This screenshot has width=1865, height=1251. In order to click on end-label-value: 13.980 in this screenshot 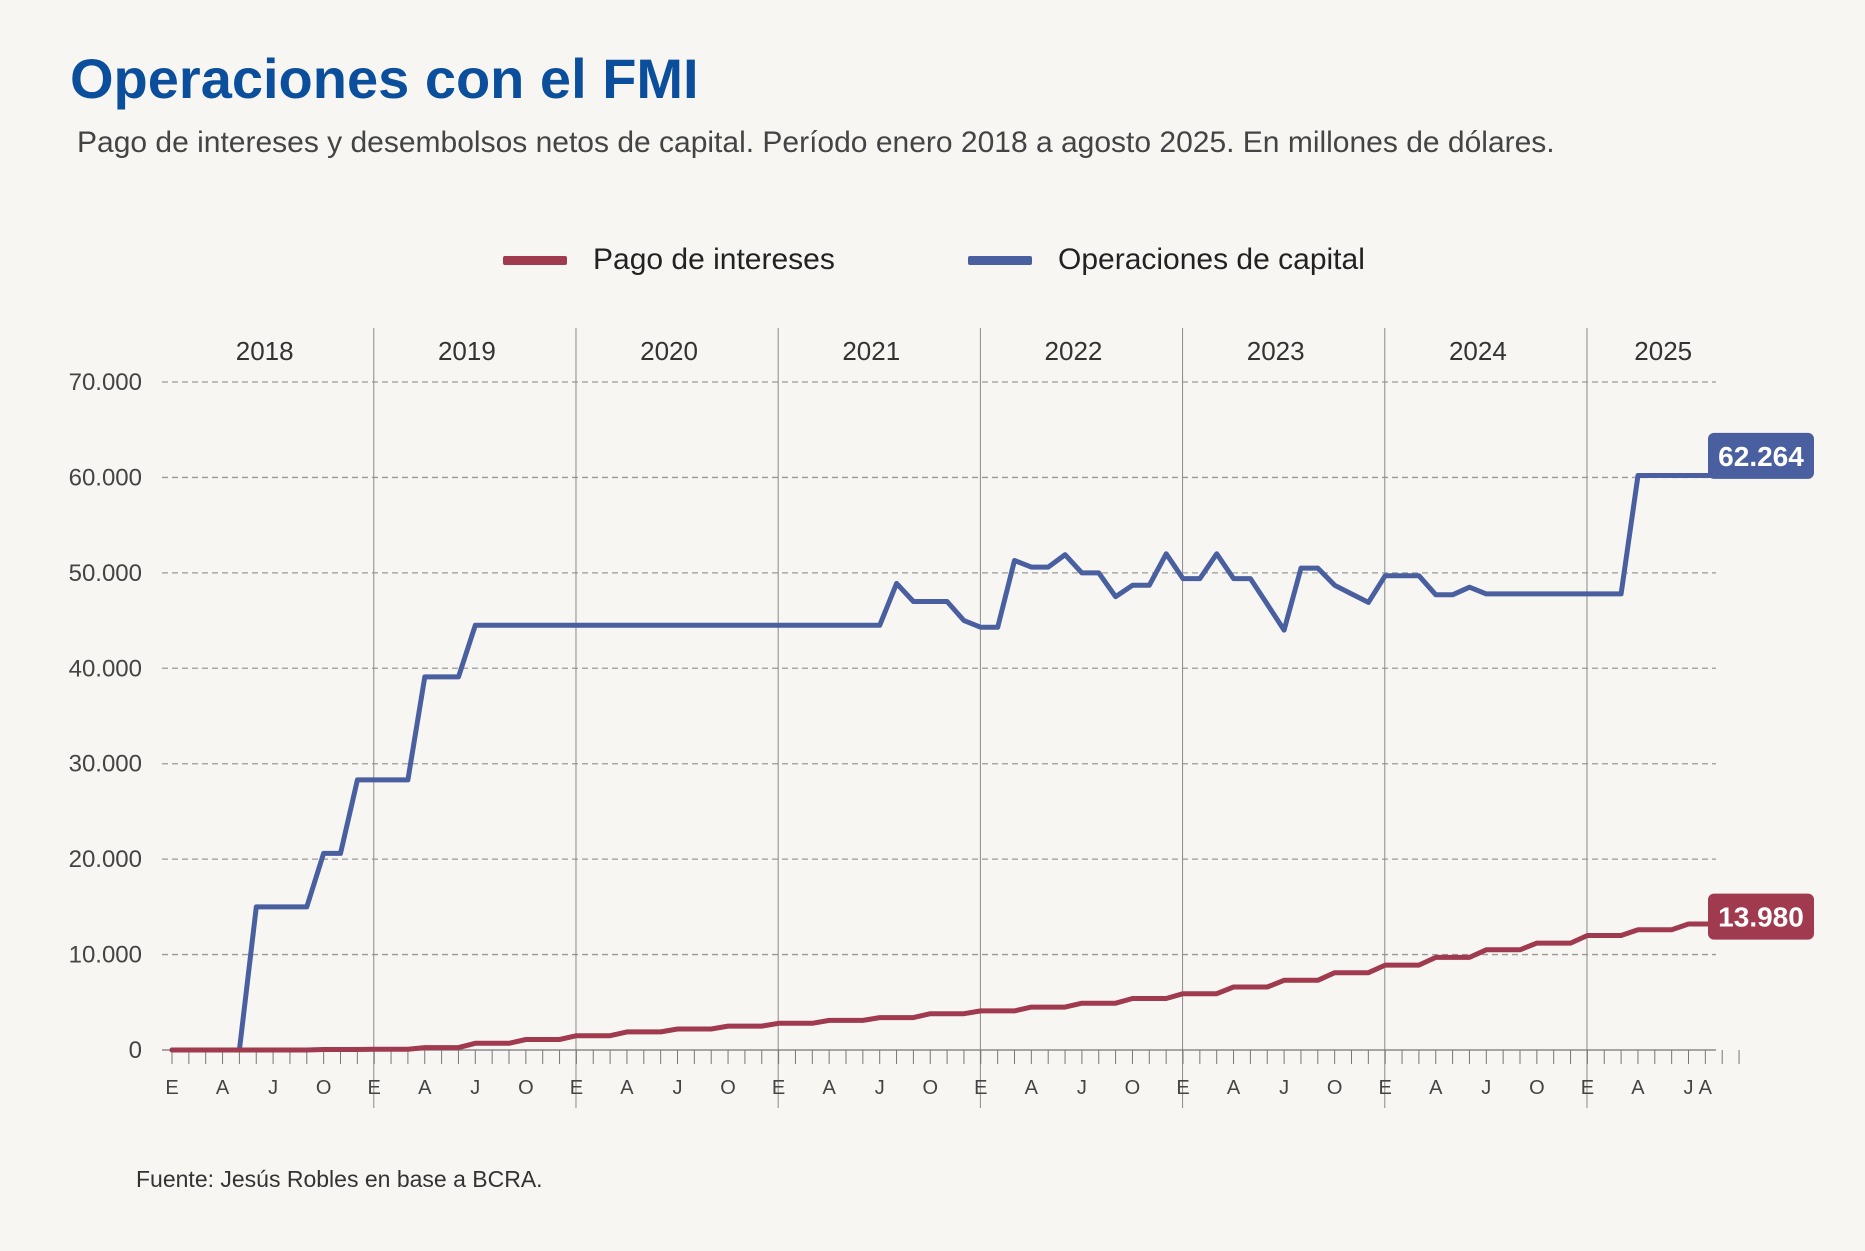, I will do `click(1761, 917)`.